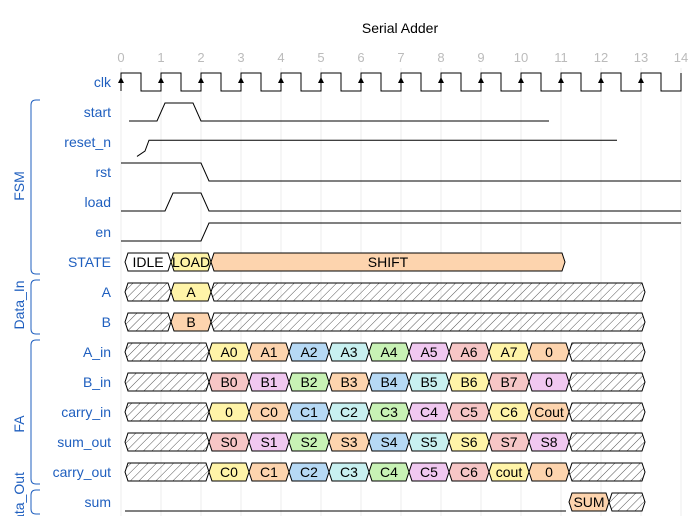 The width and height of the screenshot is (700, 516). I want to click on diagram-title: Serial Adder, so click(400, 28).